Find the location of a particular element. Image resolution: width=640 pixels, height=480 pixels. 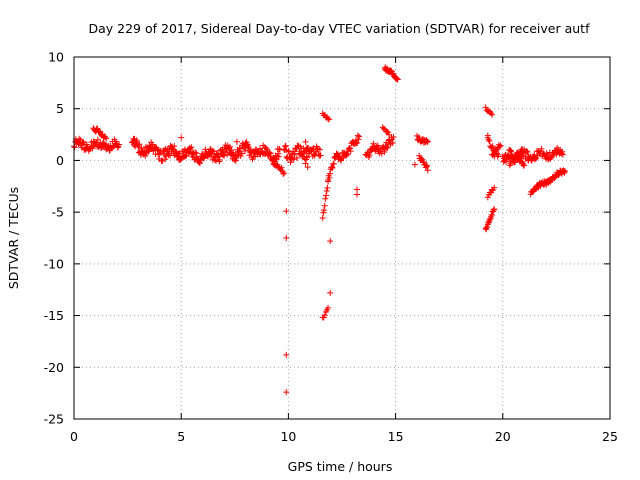

x-tick-label: 5 is located at coordinates (181, 436).